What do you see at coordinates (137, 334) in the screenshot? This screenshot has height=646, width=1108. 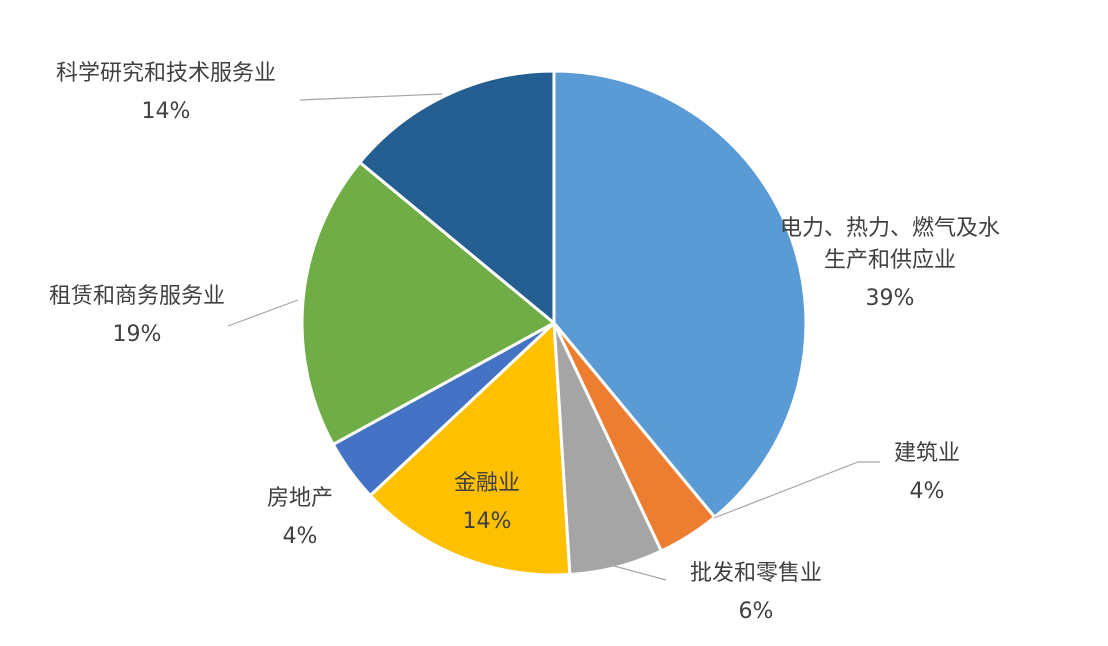 I see `slice-value-label: 19%` at bounding box center [137, 334].